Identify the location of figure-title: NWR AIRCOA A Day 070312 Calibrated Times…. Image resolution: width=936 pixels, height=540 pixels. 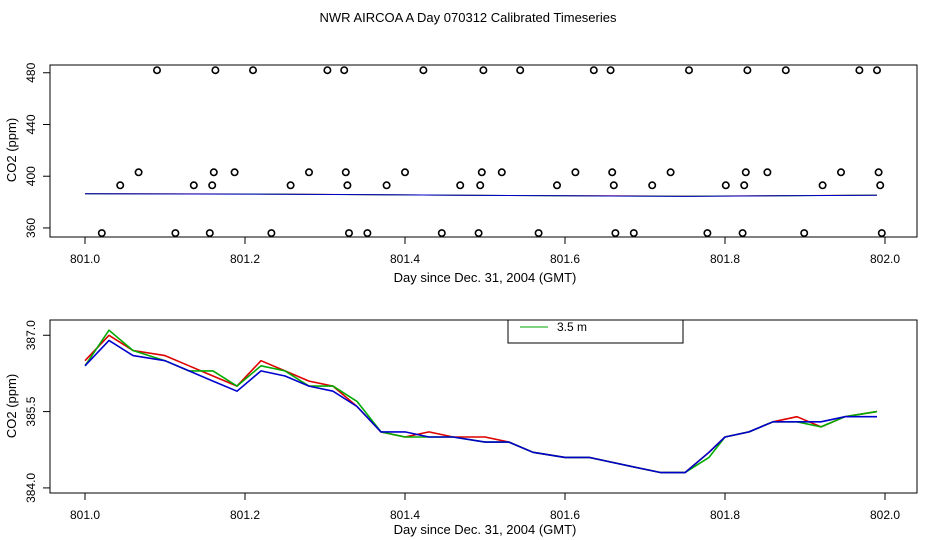
(468, 17).